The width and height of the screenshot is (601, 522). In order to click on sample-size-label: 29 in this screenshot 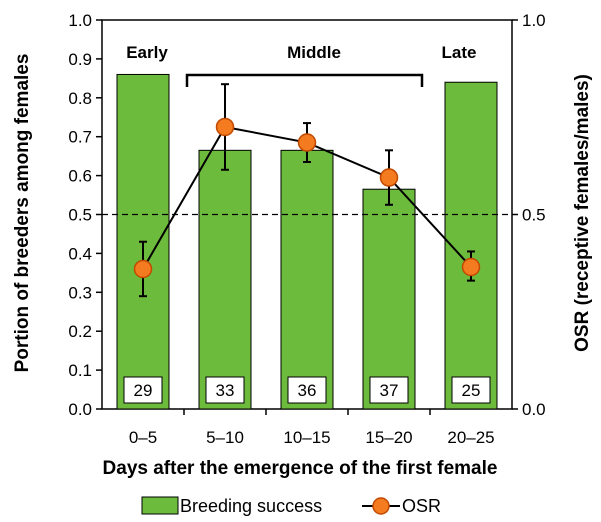, I will do `click(143, 390)`.